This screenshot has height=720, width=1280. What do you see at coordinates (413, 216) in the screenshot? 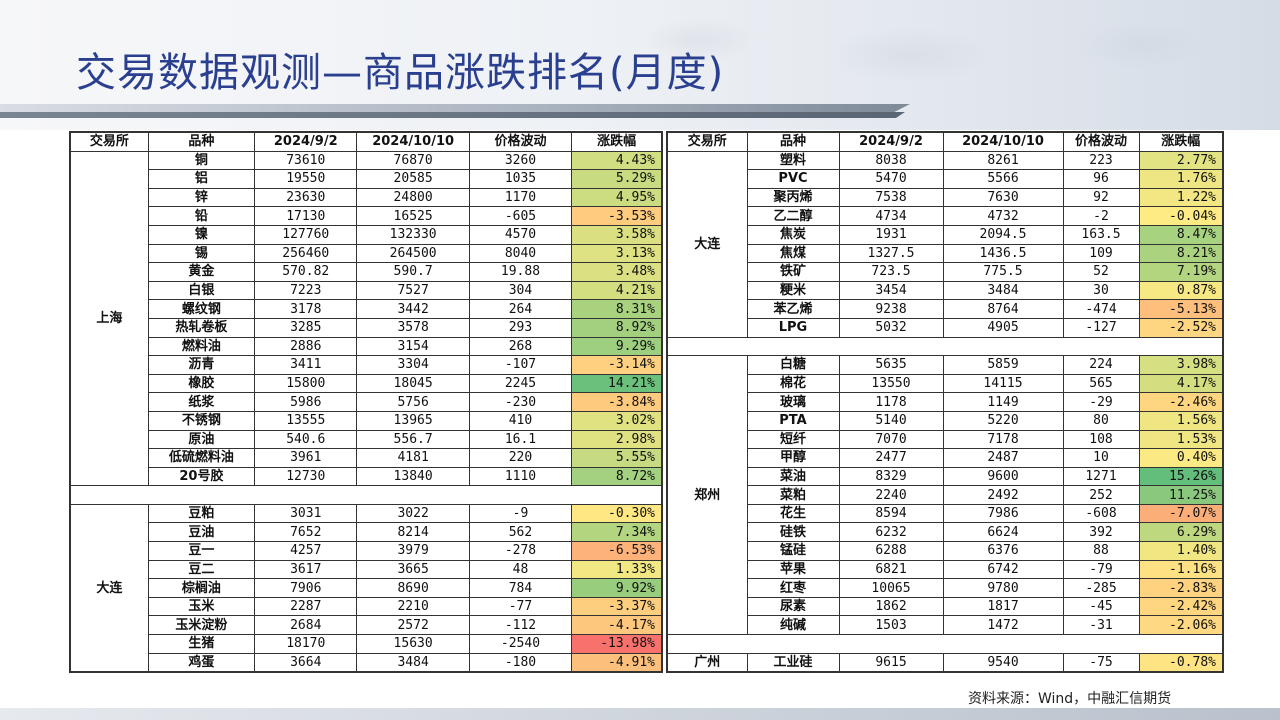
I see `end-price-cell: 16525` at bounding box center [413, 216].